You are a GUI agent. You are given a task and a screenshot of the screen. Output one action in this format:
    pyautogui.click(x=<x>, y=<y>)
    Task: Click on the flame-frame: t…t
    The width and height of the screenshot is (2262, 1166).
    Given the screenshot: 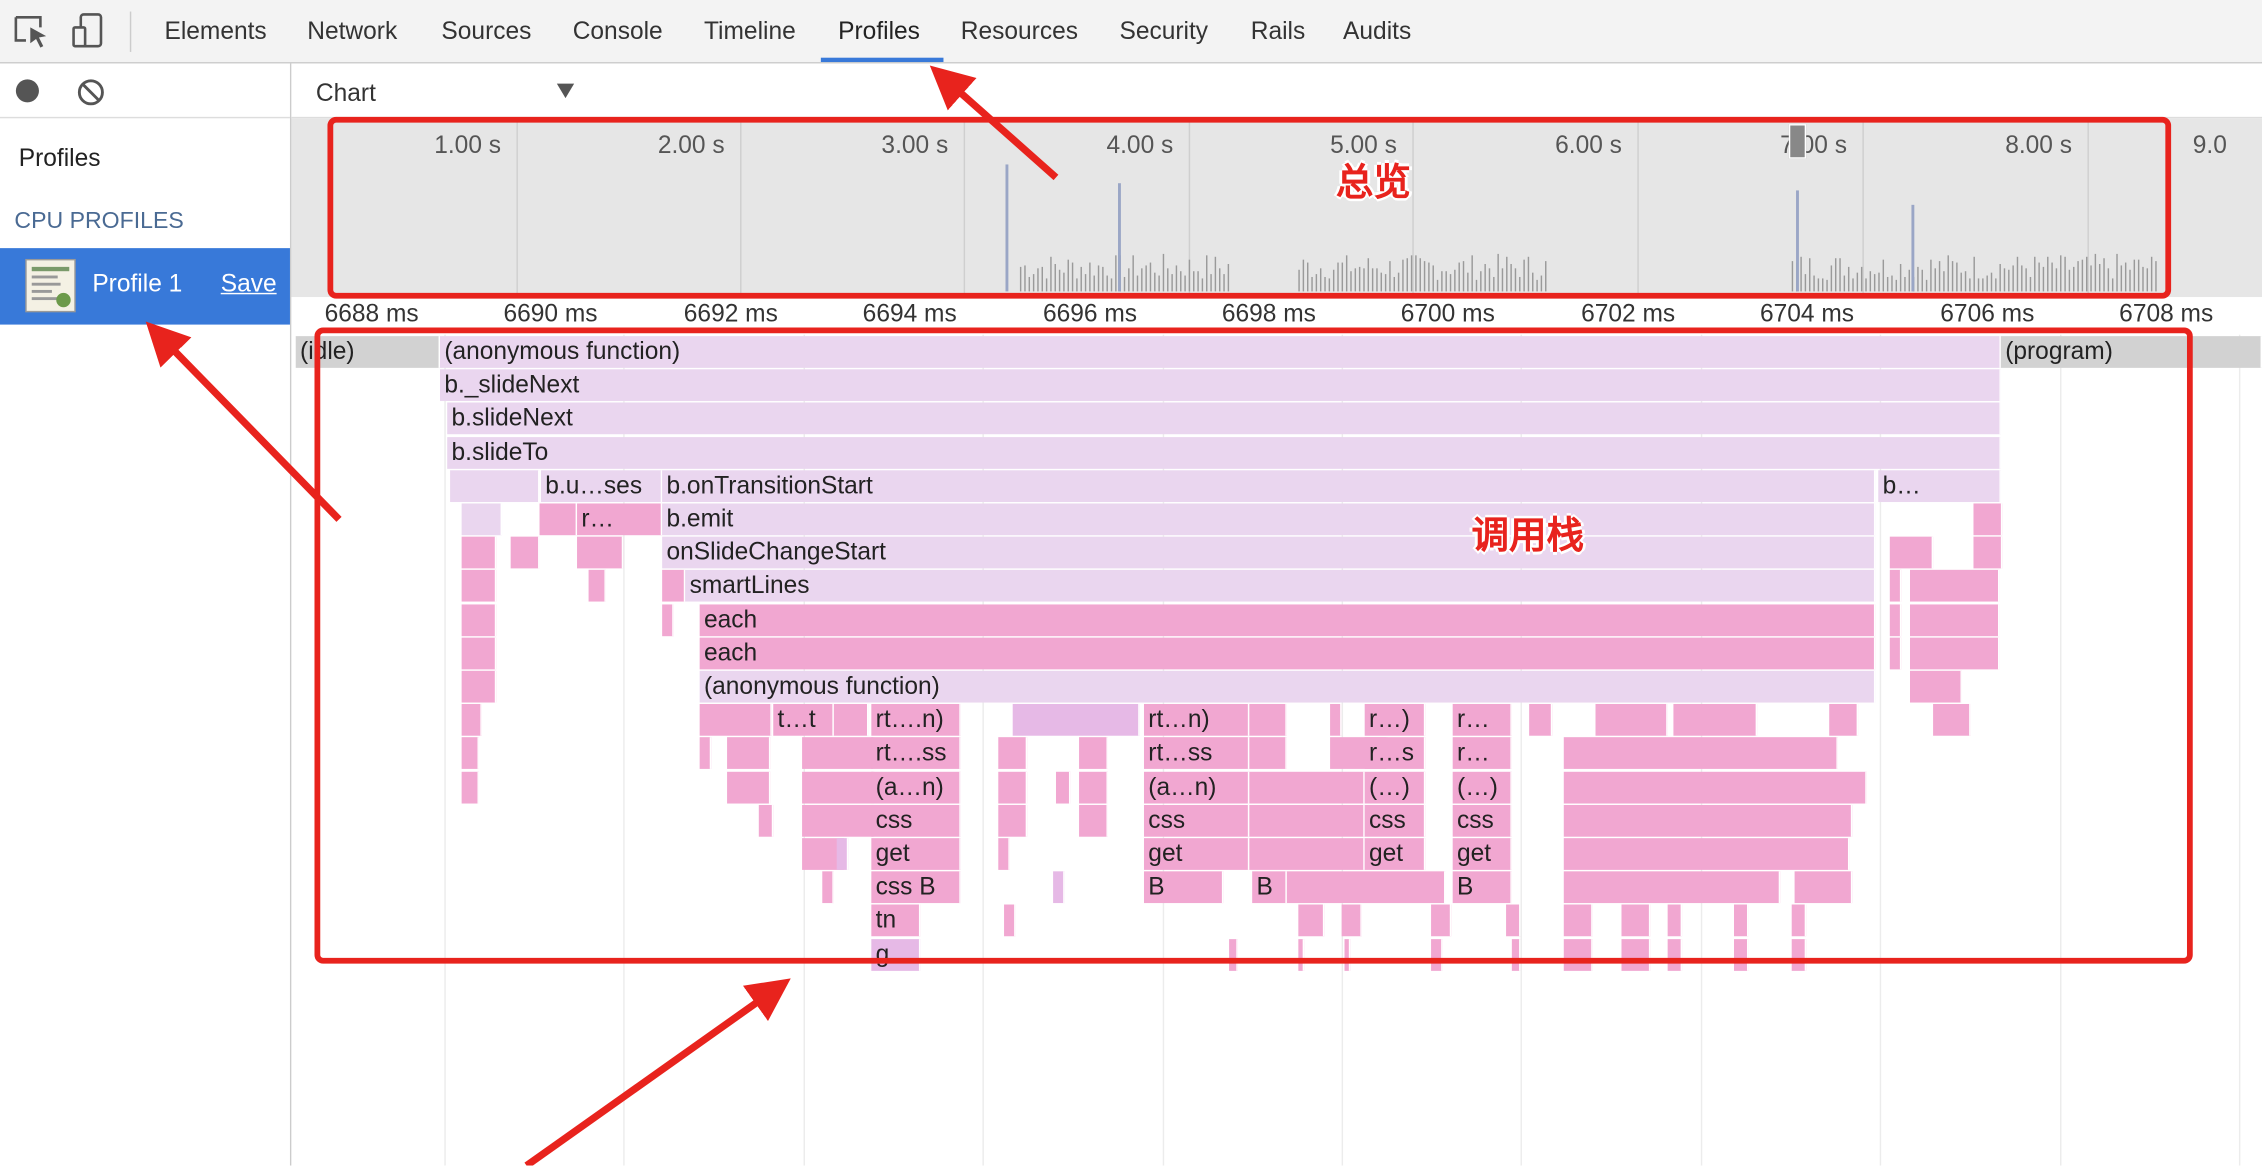 What is the action you would take?
    pyautogui.click(x=803, y=720)
    